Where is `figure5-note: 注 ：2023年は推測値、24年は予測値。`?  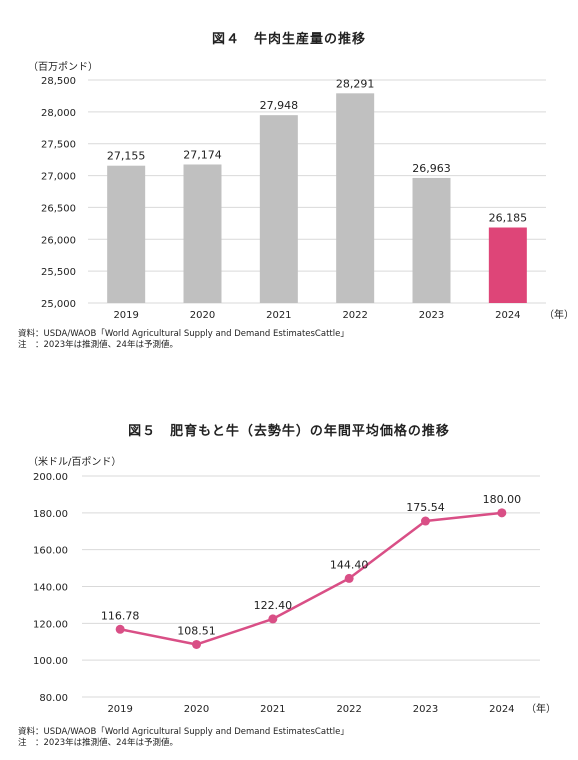
figure5-note: 注 ：2023年は推測値、24年は予測値。 is located at coordinates (98, 743).